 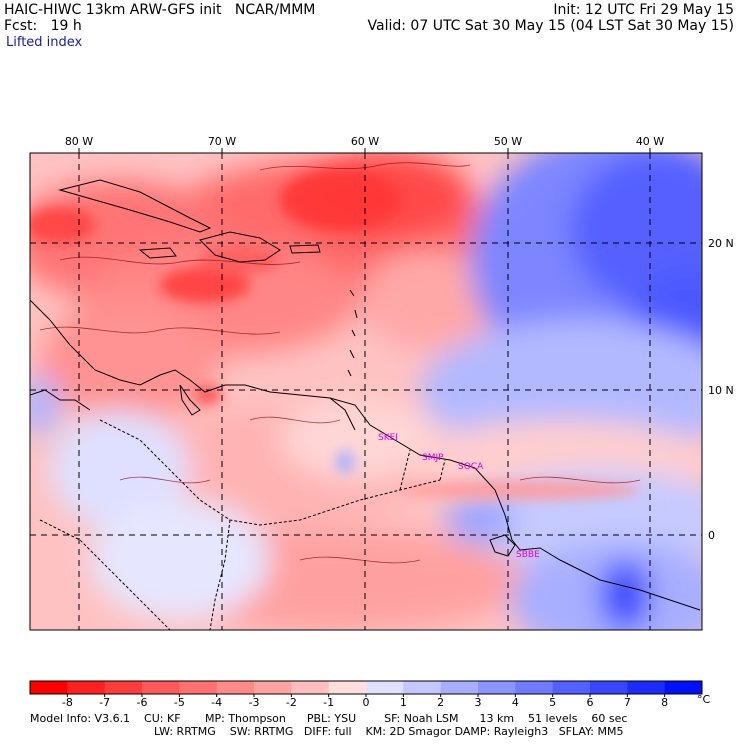 I want to click on station-skei: SKEI, so click(x=388, y=438).